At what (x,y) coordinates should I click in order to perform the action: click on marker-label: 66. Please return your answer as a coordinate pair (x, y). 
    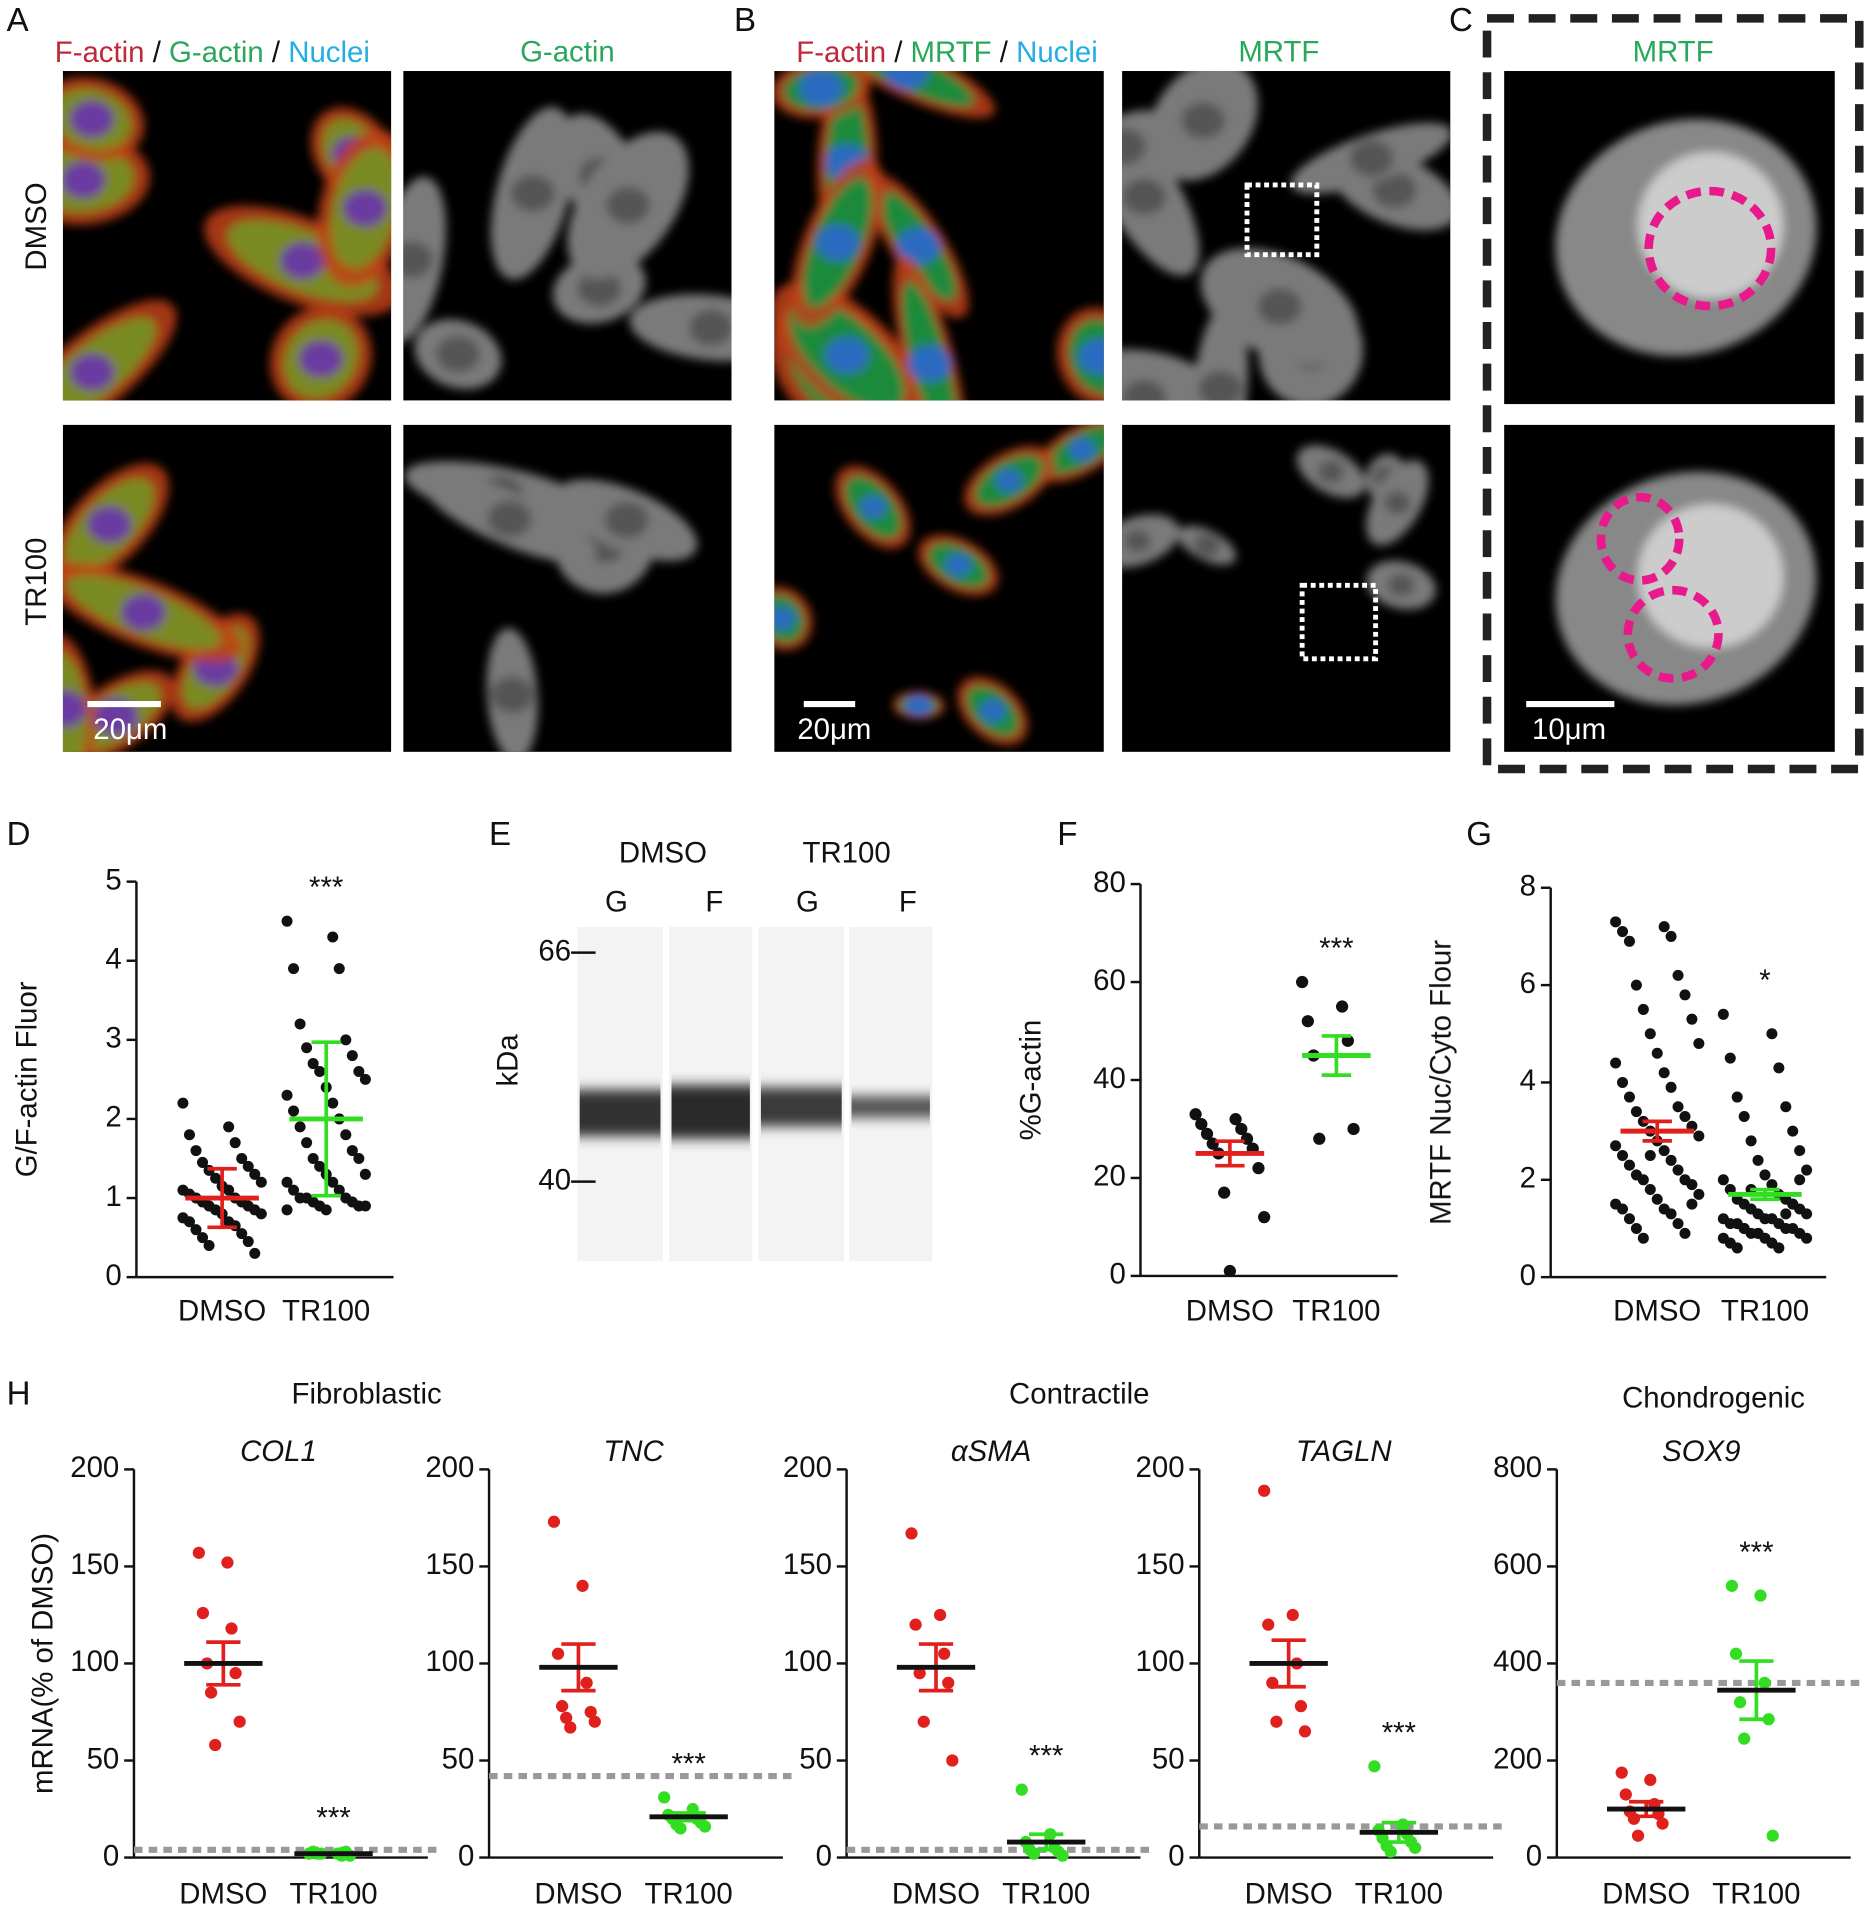
    Looking at the image, I should click on (554, 950).